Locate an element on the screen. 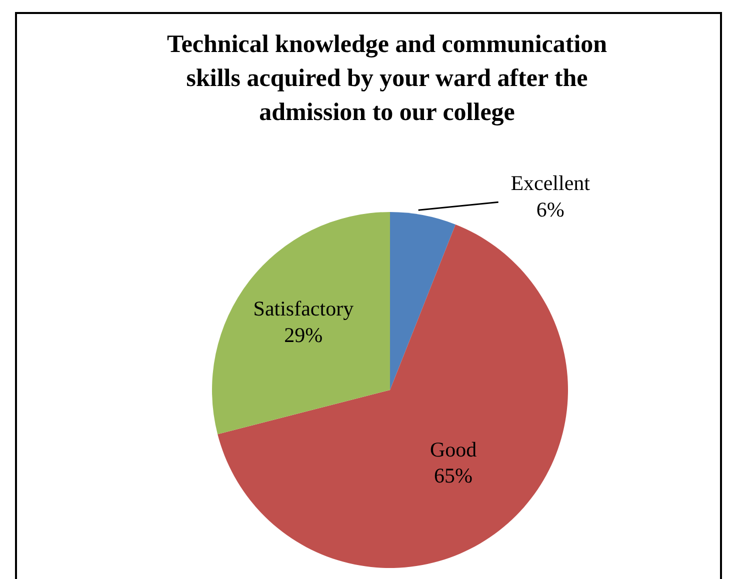 The width and height of the screenshot is (734, 579). chart-title: Technical knowledge and communication skills acquired by your ward after the admission to our college is located at coordinates (387, 79).